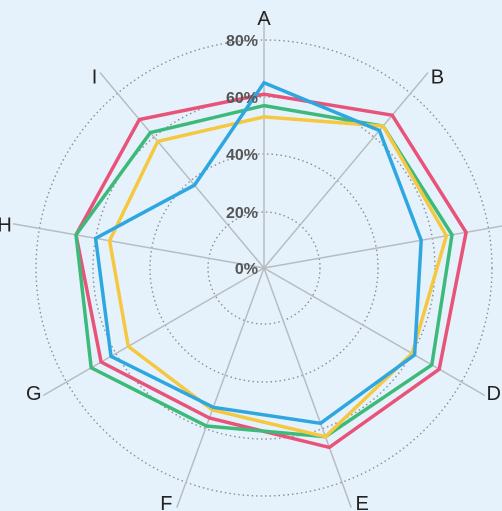  What do you see at coordinates (153, 332) in the screenshot?
I see `spoke-G` at bounding box center [153, 332].